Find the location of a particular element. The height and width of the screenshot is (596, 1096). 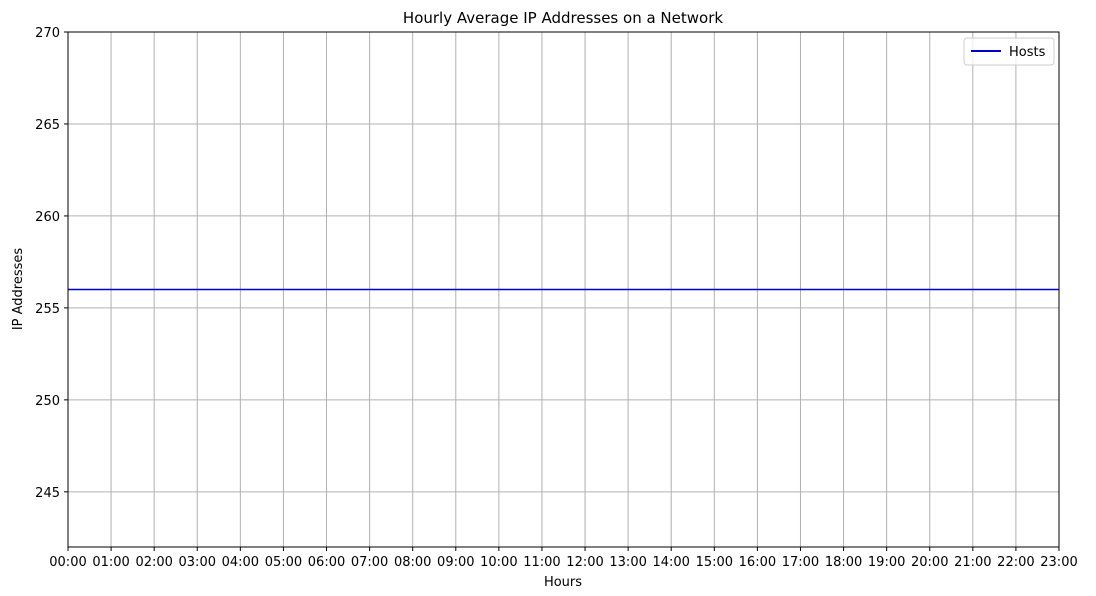

x-tick-label: 12:00 is located at coordinates (584, 562).